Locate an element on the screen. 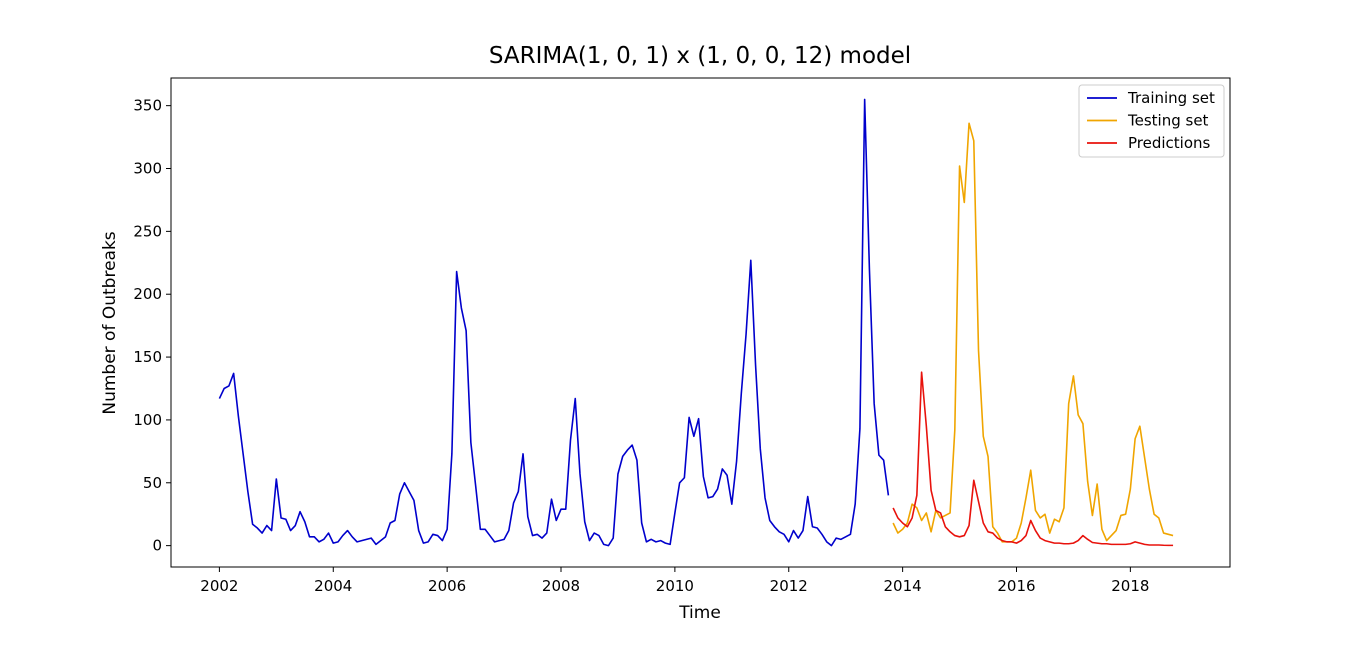 The image size is (1368, 648). x-tick-label: 2018 is located at coordinates (1130, 586).